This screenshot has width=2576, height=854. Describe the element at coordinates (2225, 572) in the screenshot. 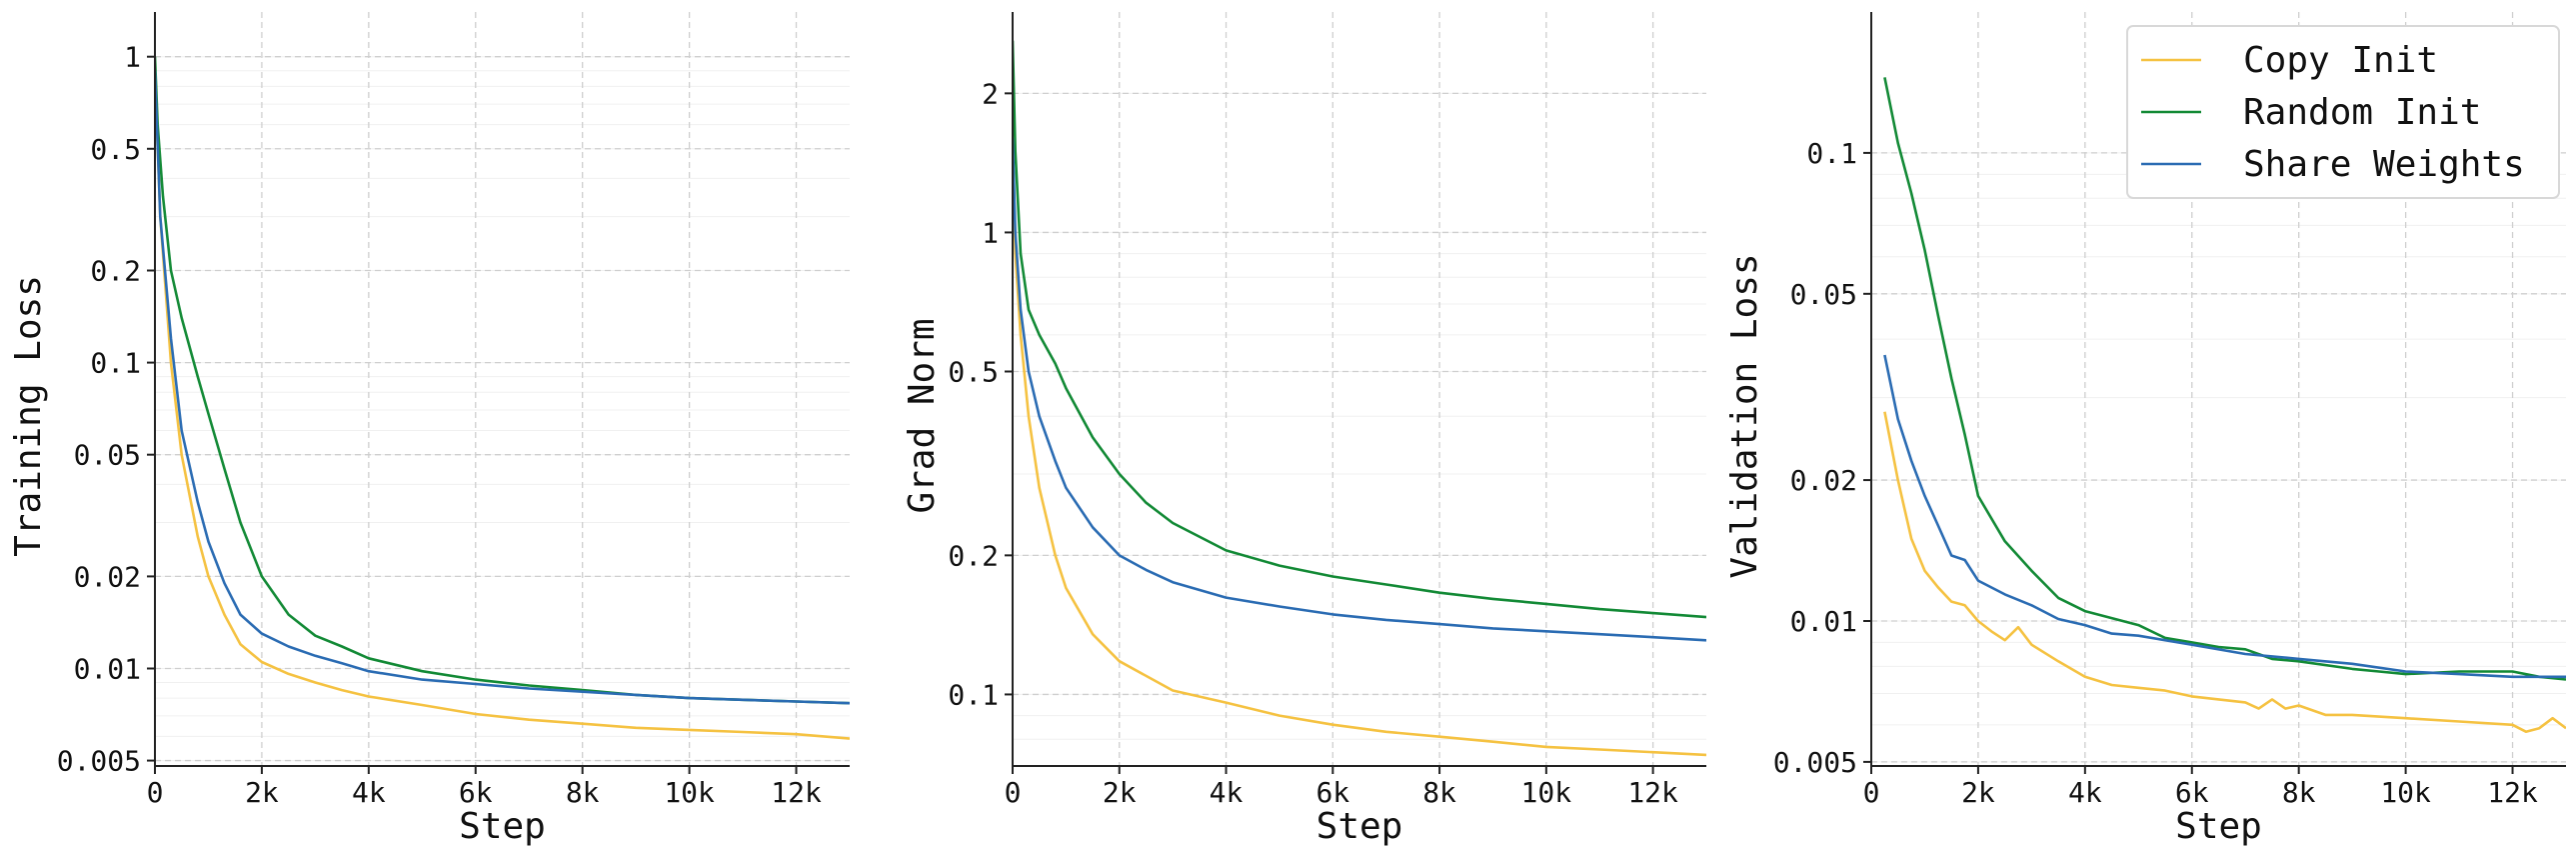

I see `series-line-copy-init` at that location.